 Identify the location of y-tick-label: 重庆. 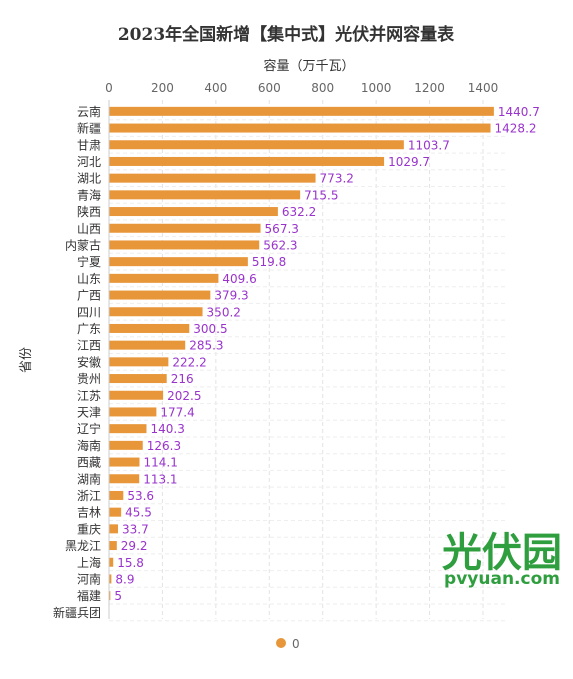
(89, 529).